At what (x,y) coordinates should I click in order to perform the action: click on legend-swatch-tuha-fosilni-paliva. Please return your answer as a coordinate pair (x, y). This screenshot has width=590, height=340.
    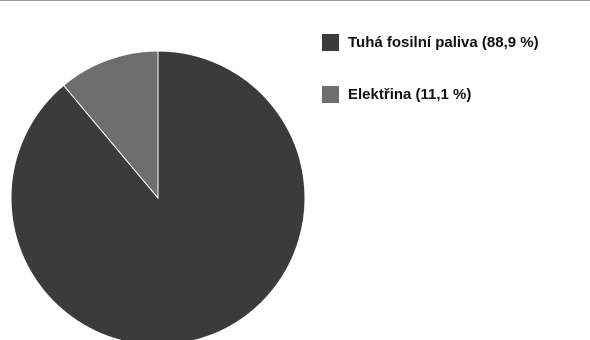
    Looking at the image, I should click on (330, 42).